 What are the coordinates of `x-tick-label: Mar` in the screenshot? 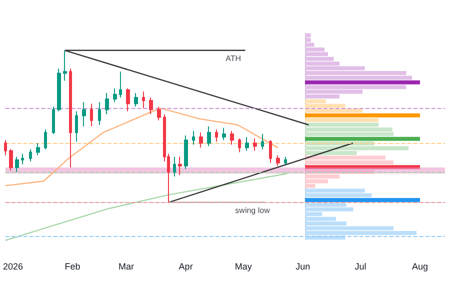 It's located at (126, 267).